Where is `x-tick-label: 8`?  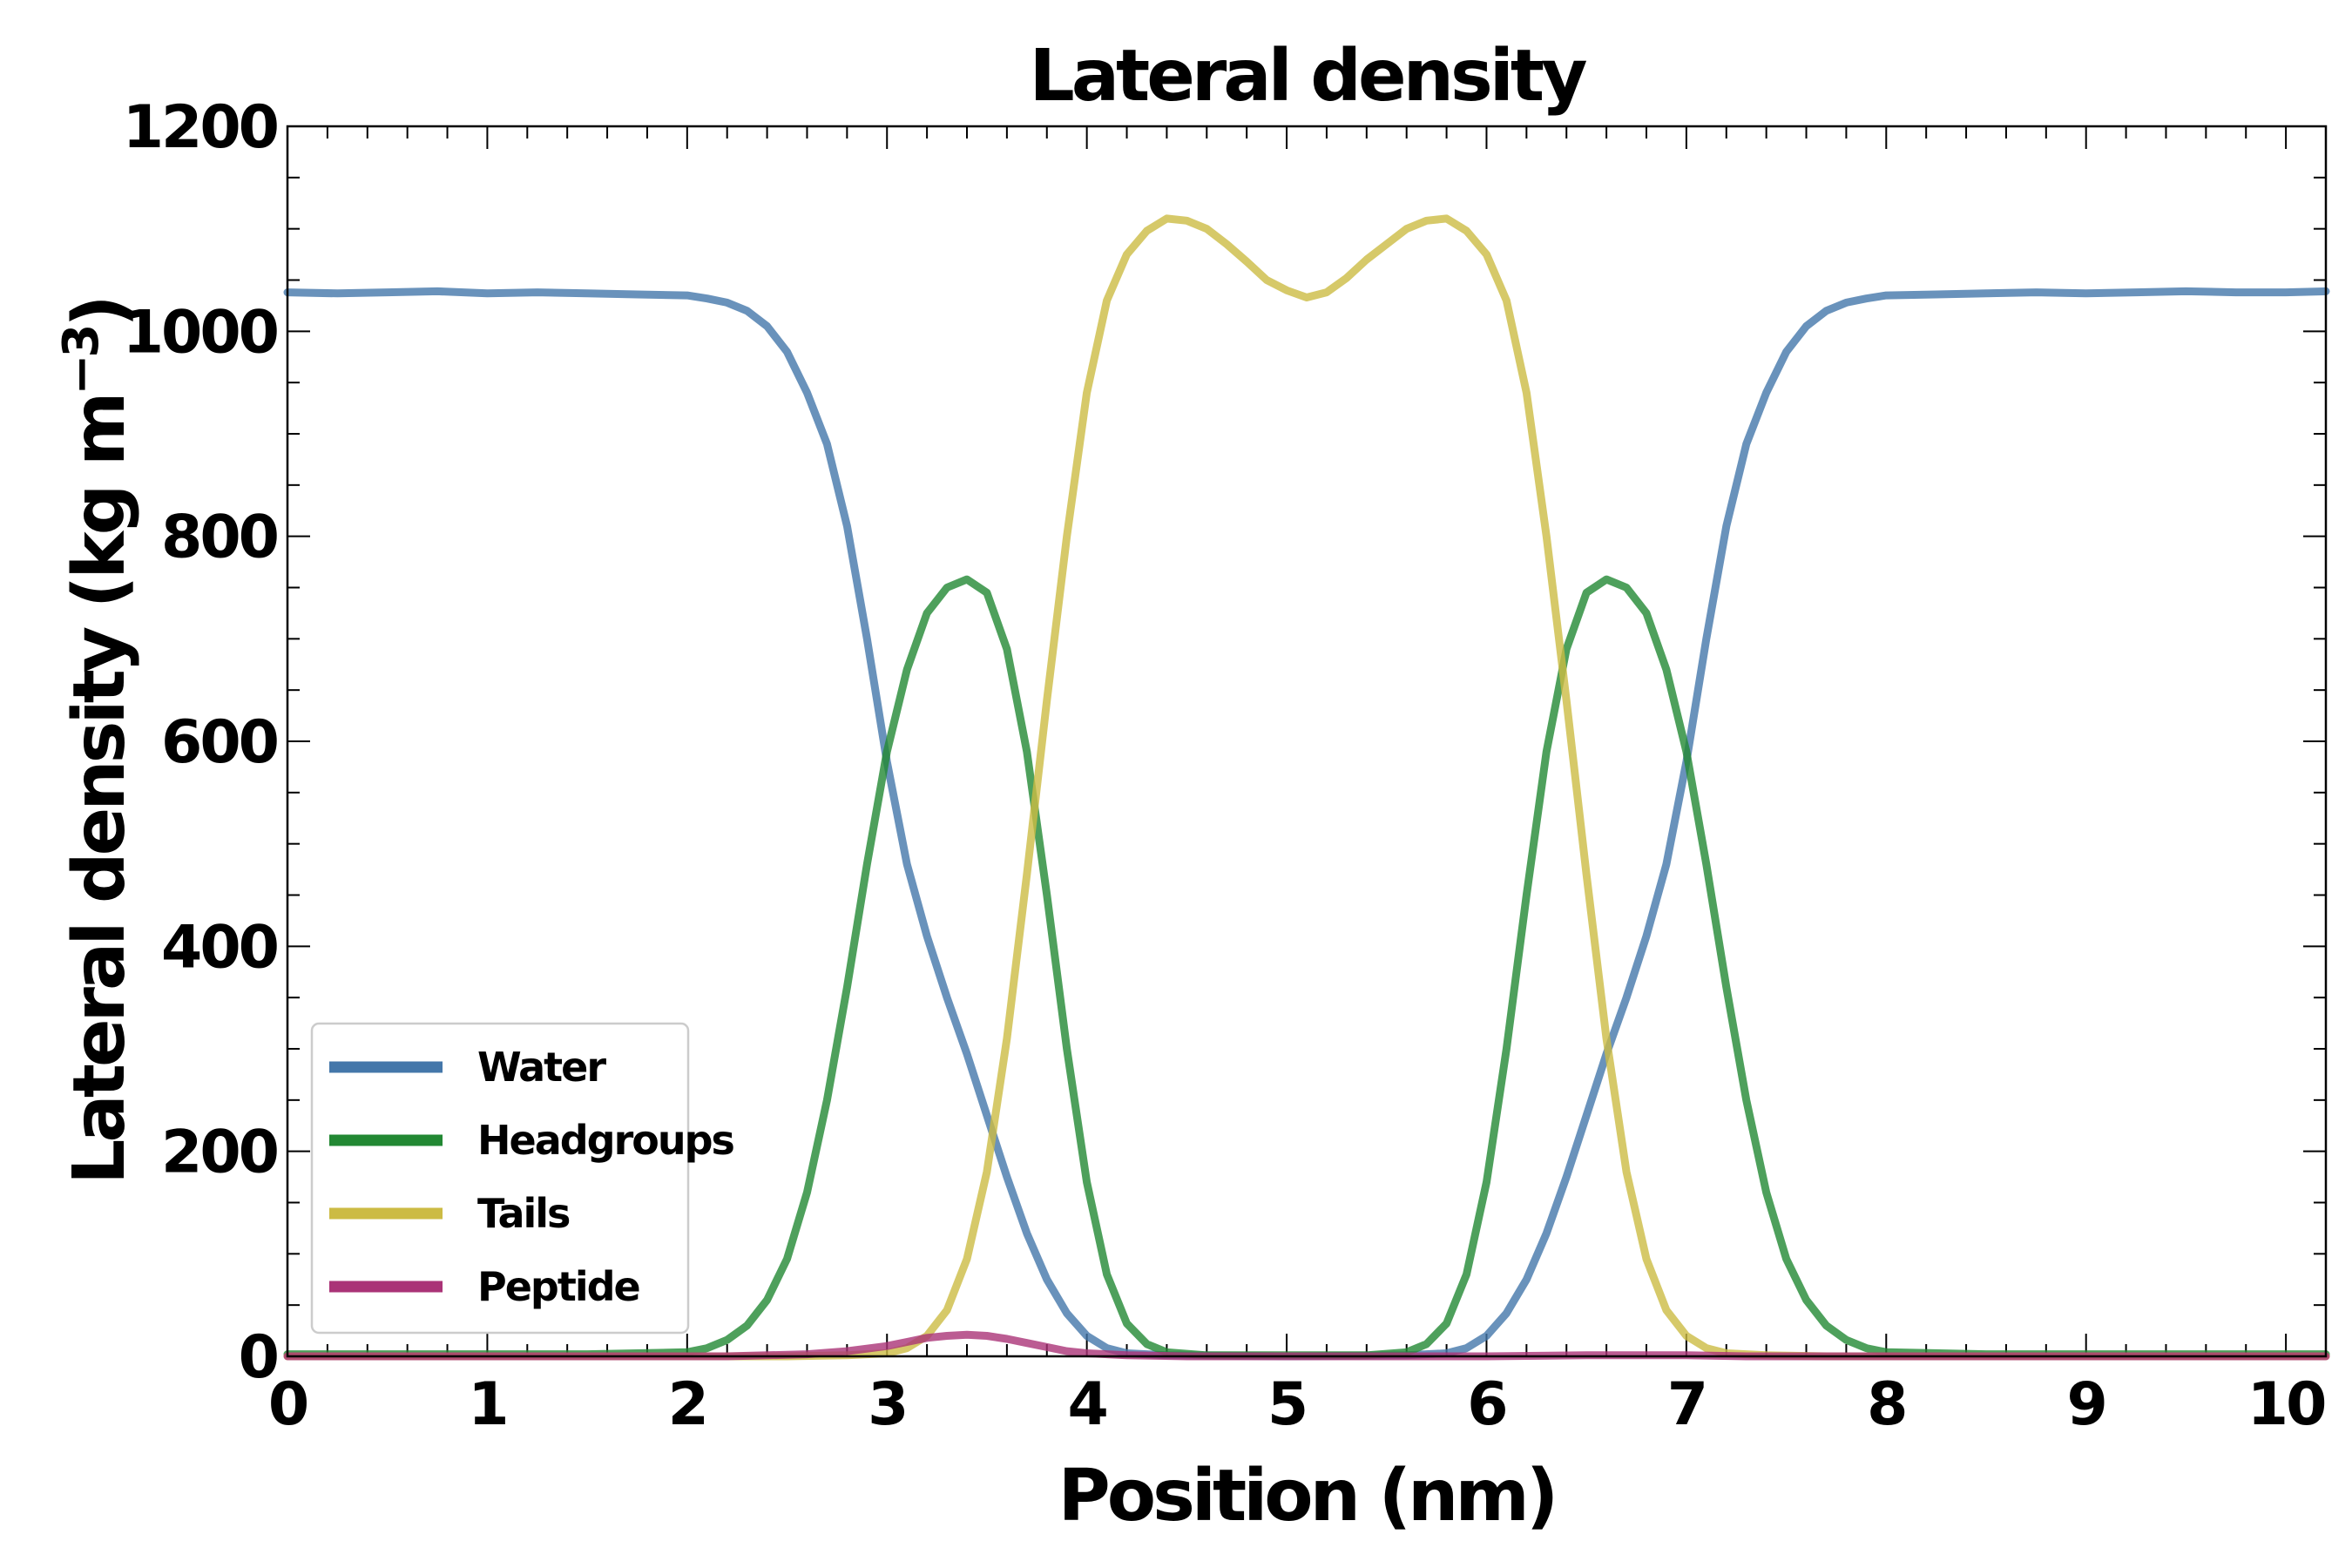 x-tick-label: 8 is located at coordinates (1886, 1404).